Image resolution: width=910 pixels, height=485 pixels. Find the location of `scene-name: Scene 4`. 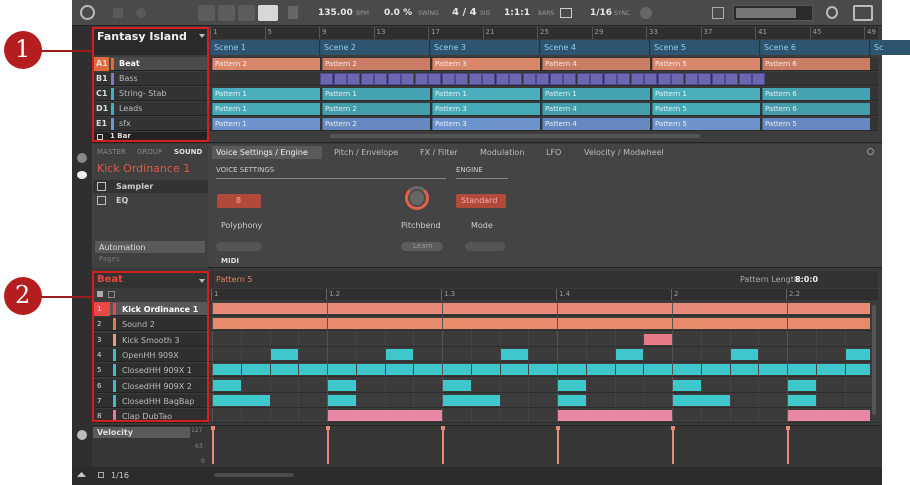

scene-name: Scene 4 is located at coordinates (560, 47).